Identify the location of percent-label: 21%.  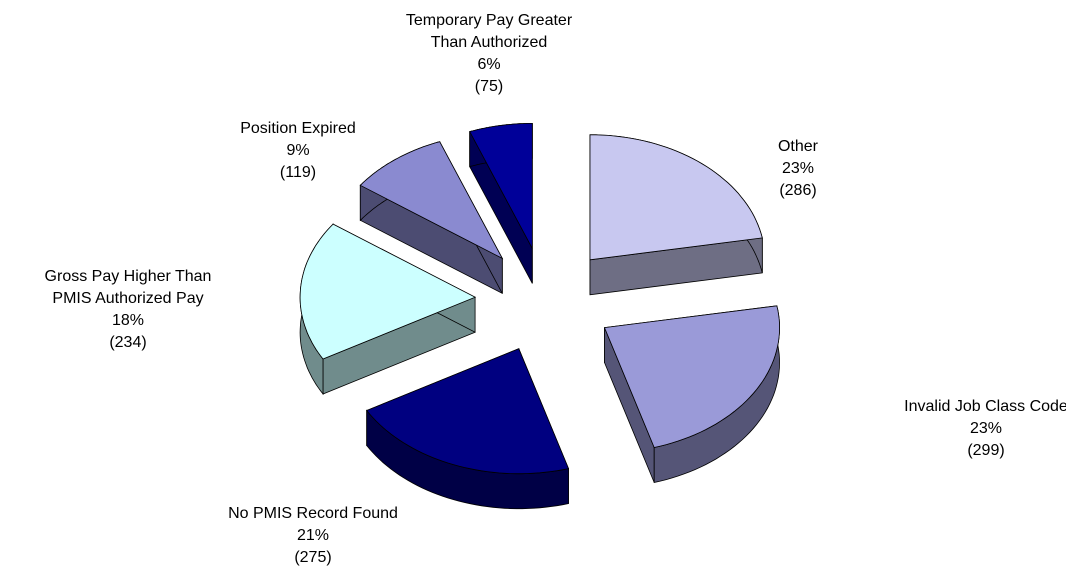
(313, 535).